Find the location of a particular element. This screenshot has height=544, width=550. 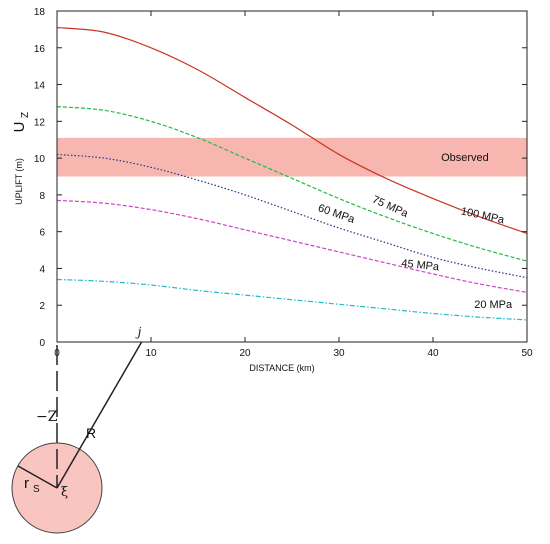

x-tick-label: 20 is located at coordinates (245, 353).